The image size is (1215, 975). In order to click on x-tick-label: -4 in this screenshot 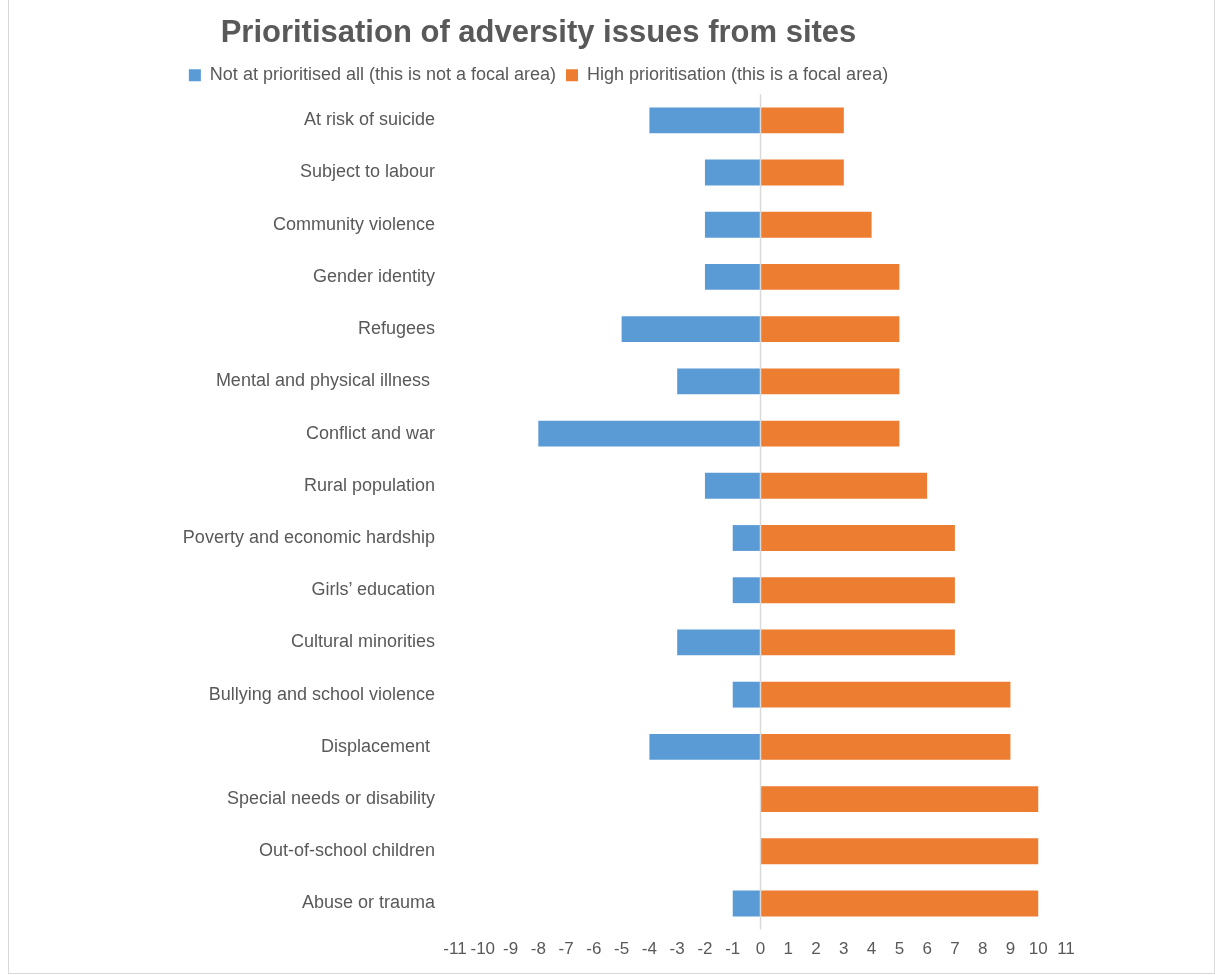, I will do `click(649, 949)`.